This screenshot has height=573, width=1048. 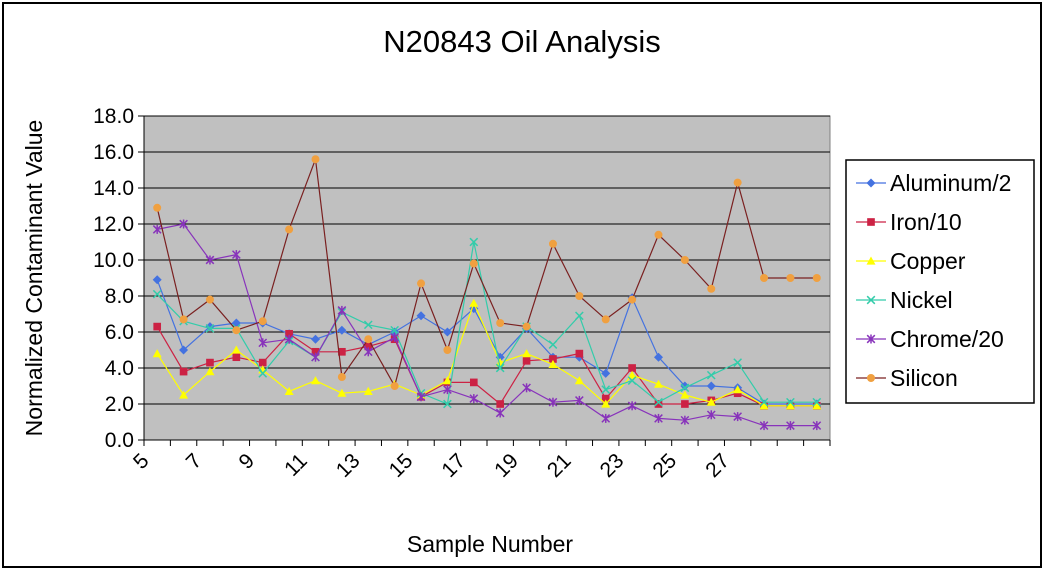 What do you see at coordinates (506, 465) in the screenshot?
I see `x-tick-label: 19` at bounding box center [506, 465].